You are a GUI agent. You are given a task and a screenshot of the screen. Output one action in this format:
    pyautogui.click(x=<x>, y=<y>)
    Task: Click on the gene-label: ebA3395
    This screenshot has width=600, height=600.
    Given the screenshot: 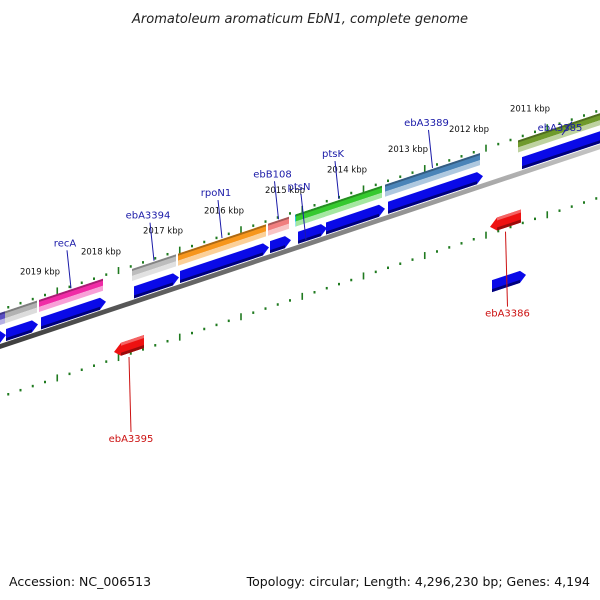 What is the action you would take?
    pyautogui.click(x=131, y=439)
    